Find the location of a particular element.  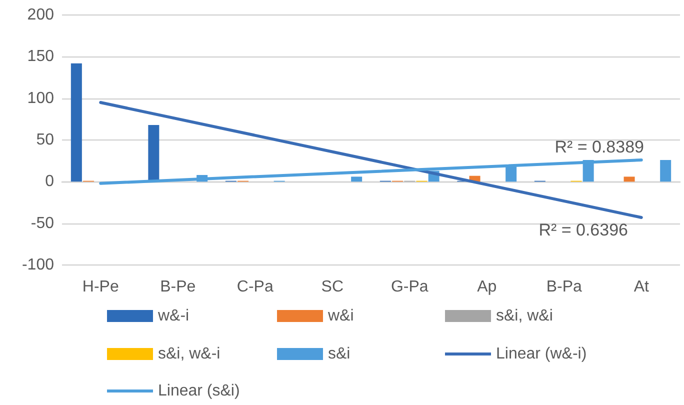

legend-label: s&i, w&-i is located at coordinates (189, 354).